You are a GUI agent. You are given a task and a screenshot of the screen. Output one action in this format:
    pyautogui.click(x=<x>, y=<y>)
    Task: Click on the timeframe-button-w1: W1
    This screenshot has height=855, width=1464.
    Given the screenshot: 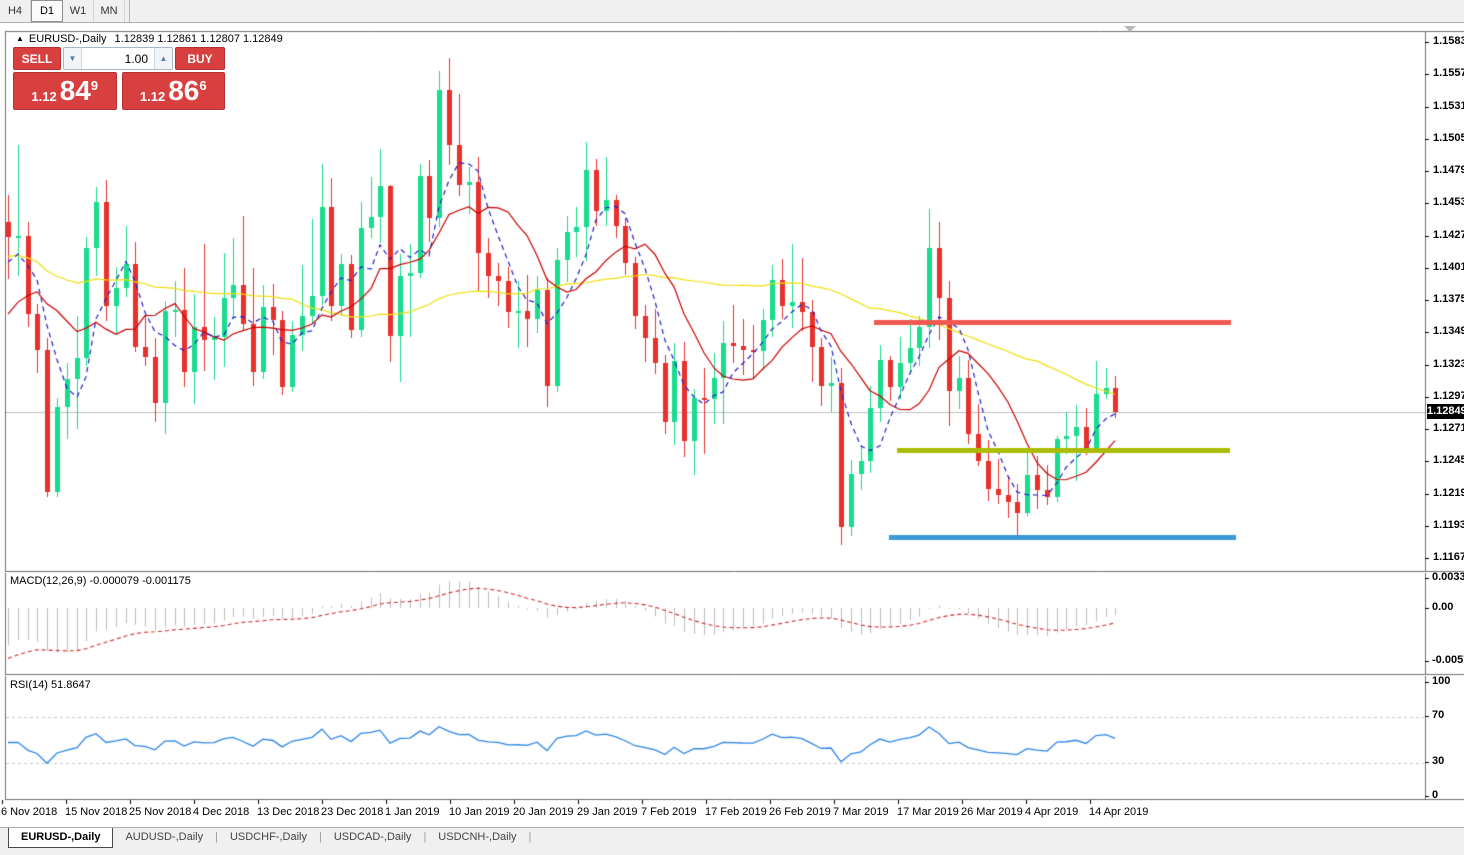 What is the action you would take?
    pyautogui.click(x=78, y=11)
    